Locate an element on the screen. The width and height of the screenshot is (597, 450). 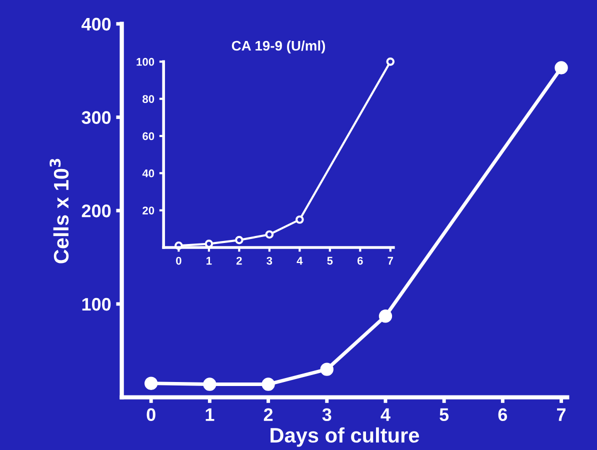
y-axis-title: Cells x 10$^{3}$ is located at coordinates (59, 211).